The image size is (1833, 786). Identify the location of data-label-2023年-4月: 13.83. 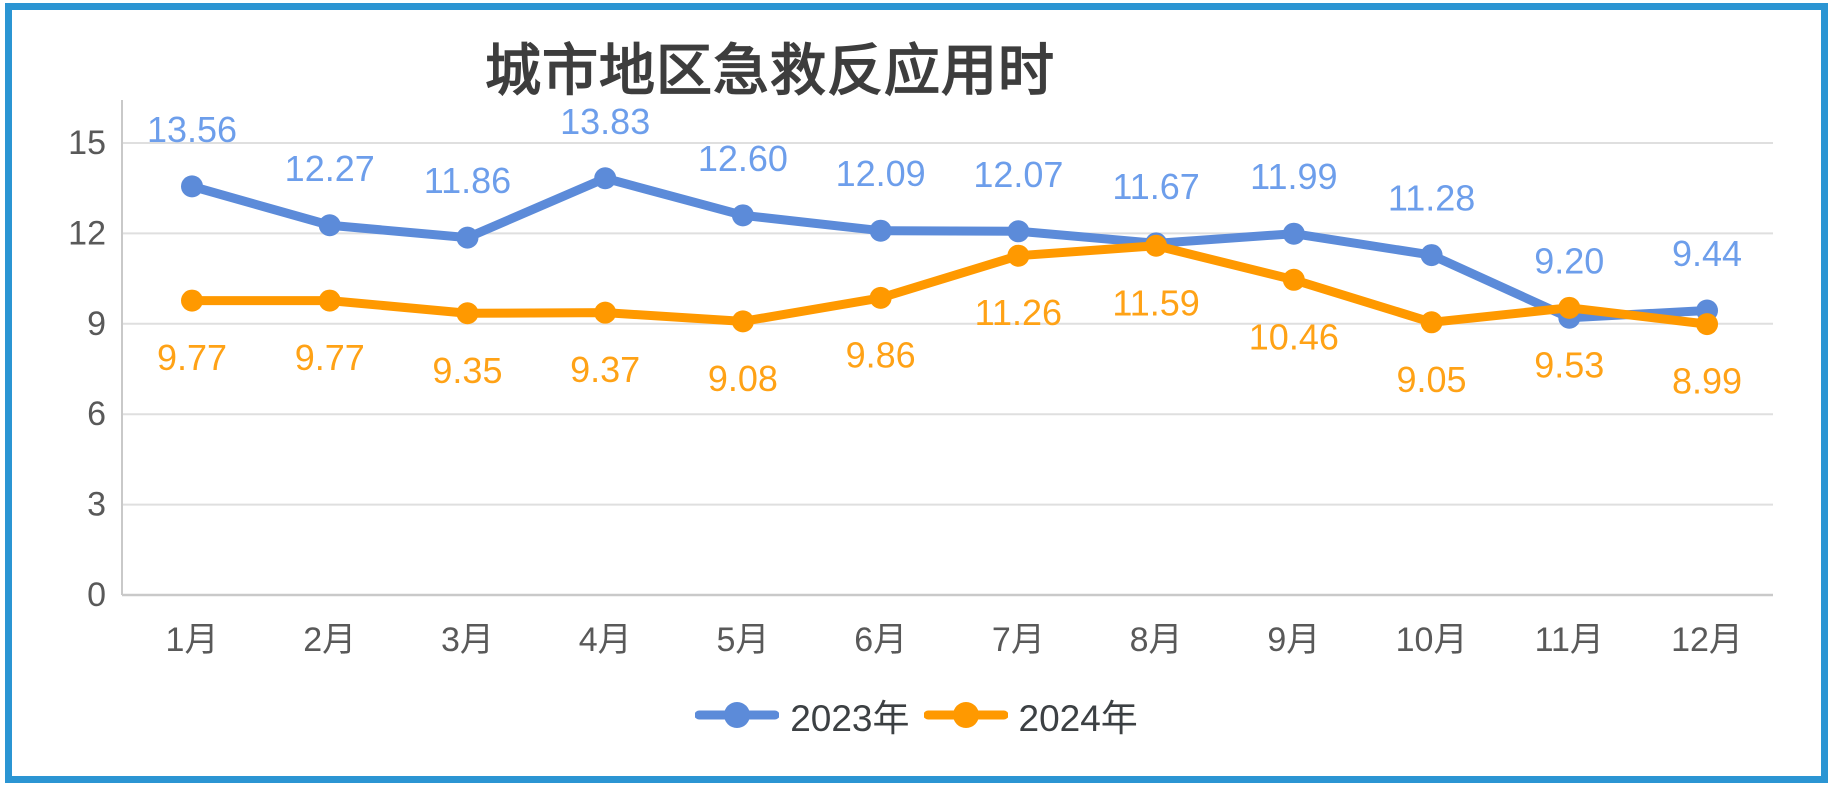
(605, 121).